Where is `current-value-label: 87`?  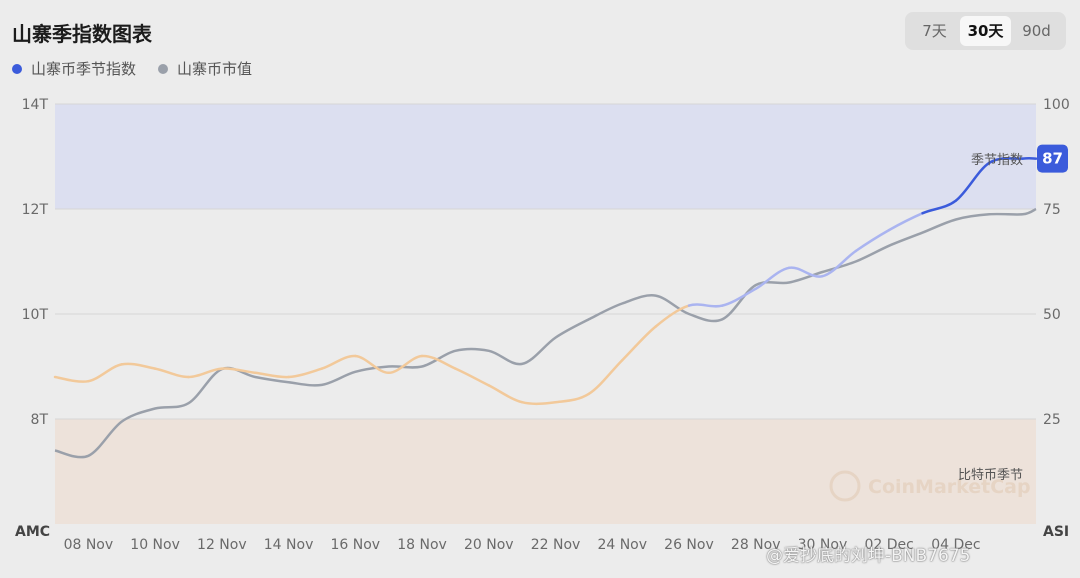
current-value-label: 87 is located at coordinates (1052, 159).